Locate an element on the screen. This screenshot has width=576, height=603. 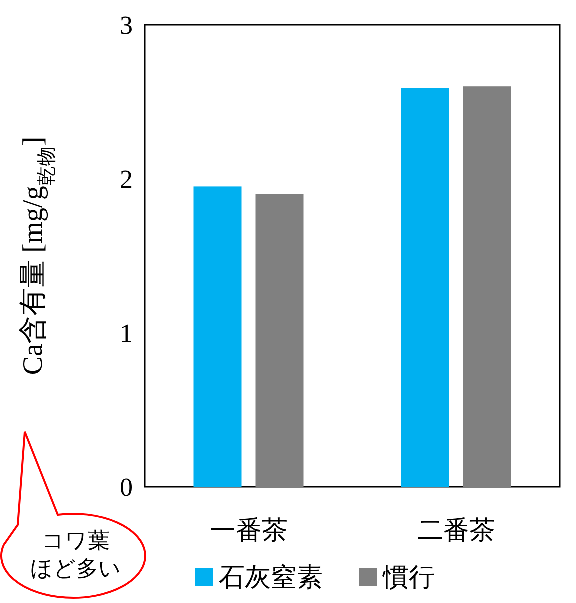
x-tick-label: 二番茶 is located at coordinates (456, 531).